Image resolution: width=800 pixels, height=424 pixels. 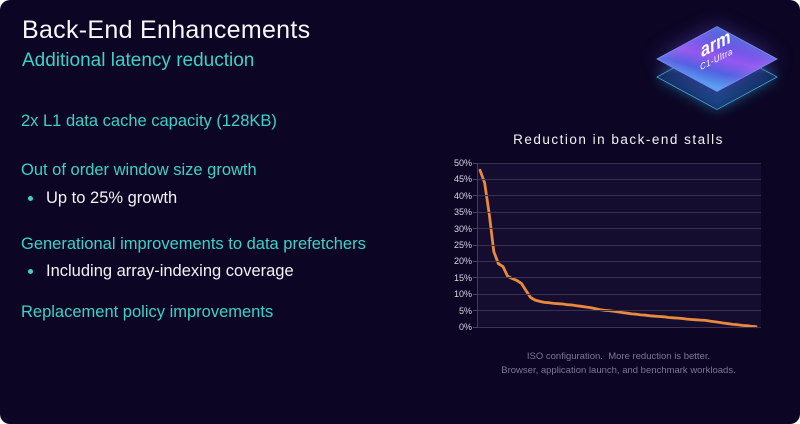 I want to click on y-tick-label: 35%, so click(x=462, y=212).